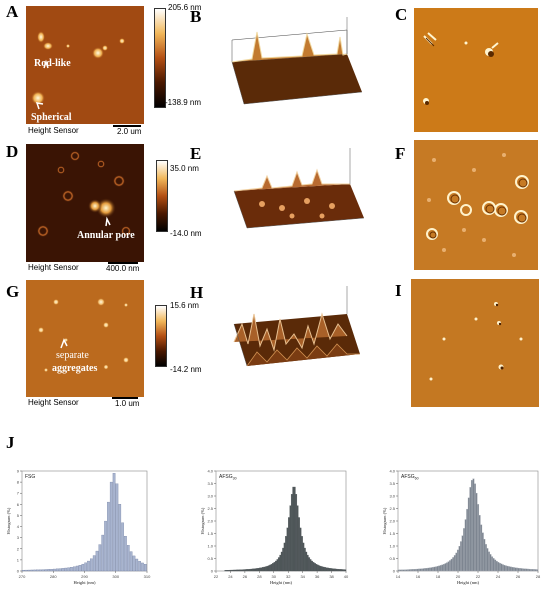  Describe the element at coordinates (398, 290) in the screenshot. I see `panel-label-i: I` at that location.